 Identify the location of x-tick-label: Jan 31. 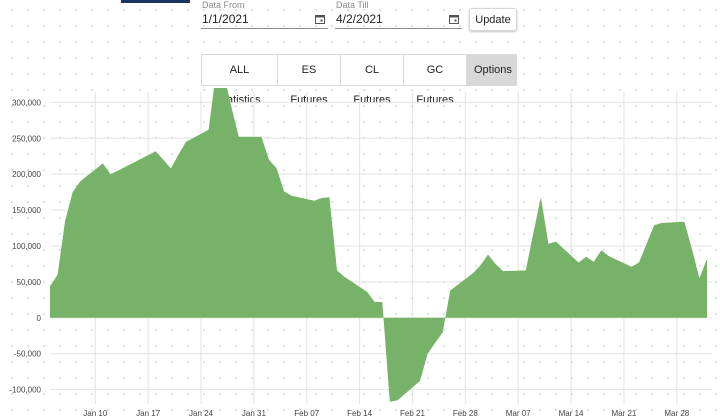
(254, 413).